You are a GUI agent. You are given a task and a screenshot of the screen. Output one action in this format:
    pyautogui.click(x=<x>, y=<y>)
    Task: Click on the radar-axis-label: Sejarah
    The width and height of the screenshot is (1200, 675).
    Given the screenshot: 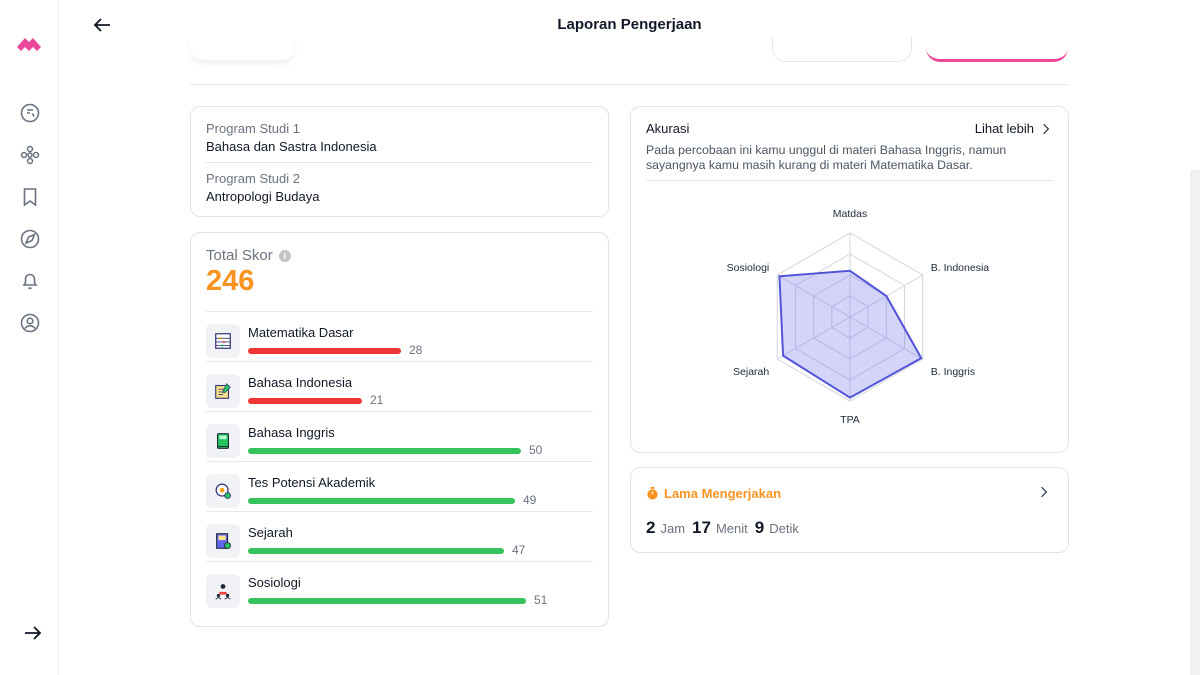 What is the action you would take?
    pyautogui.click(x=751, y=372)
    